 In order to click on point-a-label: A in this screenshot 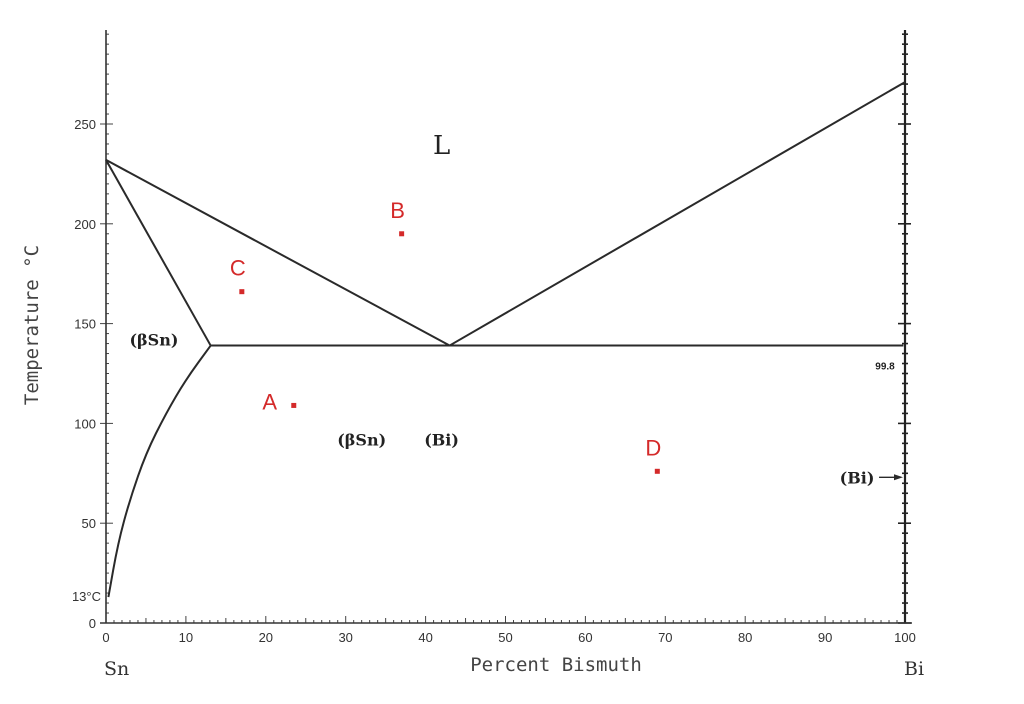, I will do `click(269, 401)`.